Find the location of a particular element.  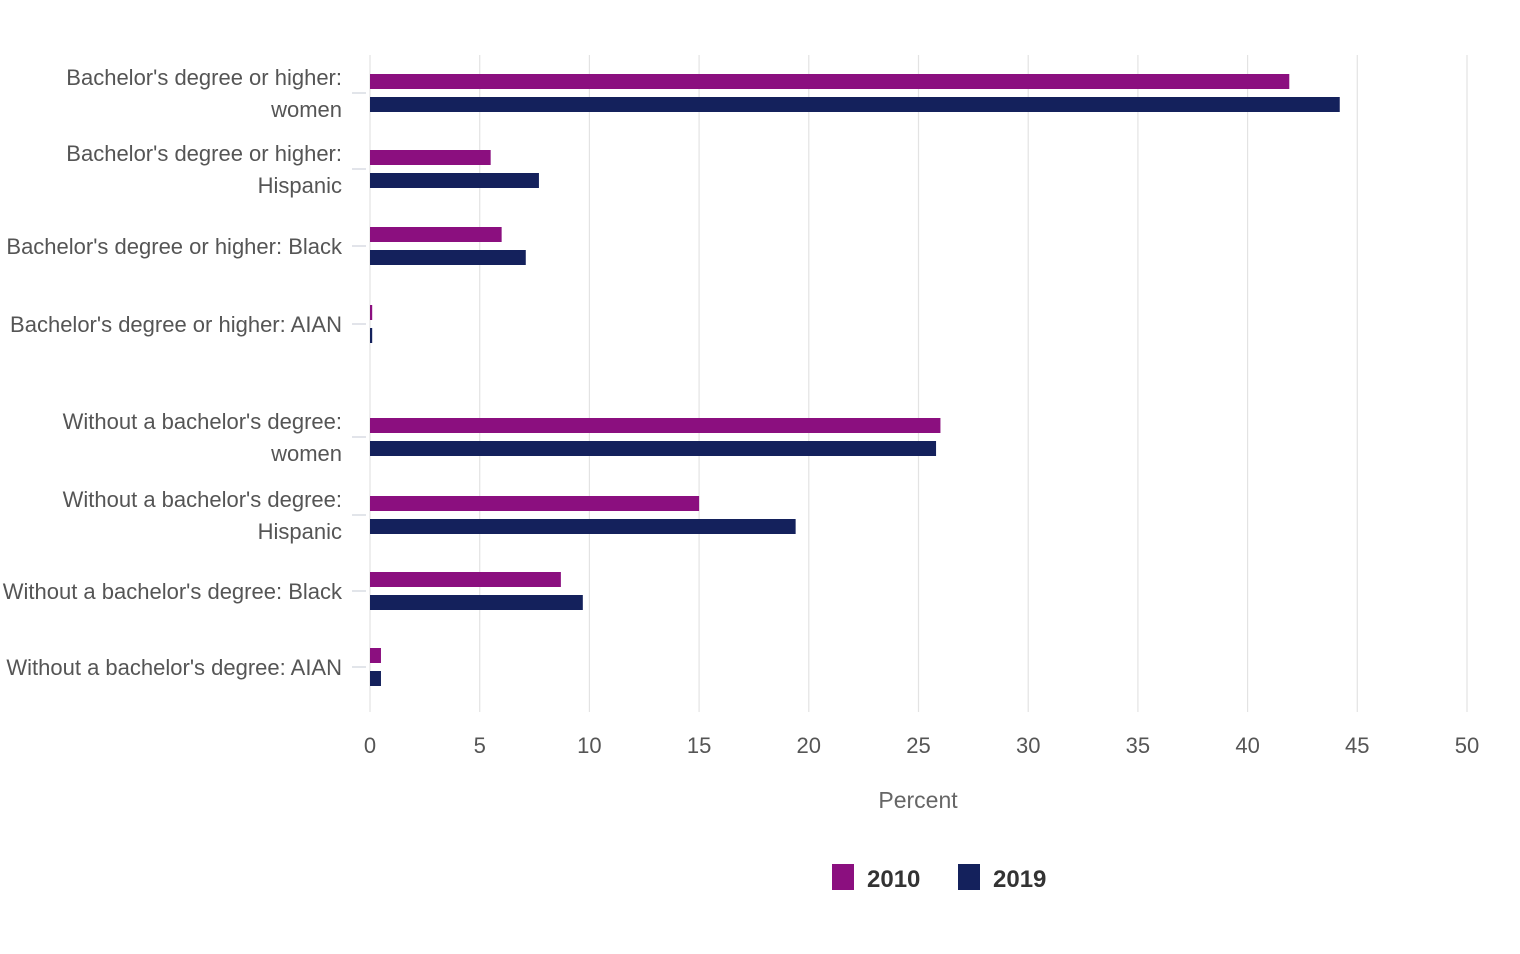

x-axis-title: Percent is located at coordinates (918, 800).